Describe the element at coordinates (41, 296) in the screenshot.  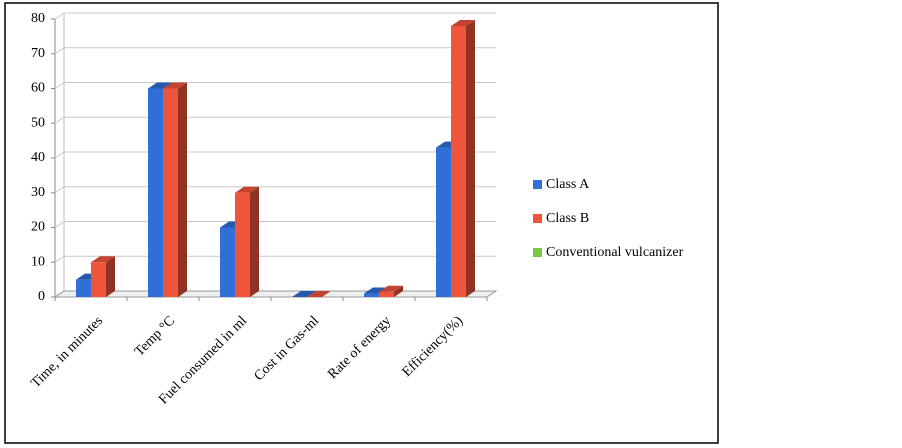
I see `y-tick-label: 0` at that location.